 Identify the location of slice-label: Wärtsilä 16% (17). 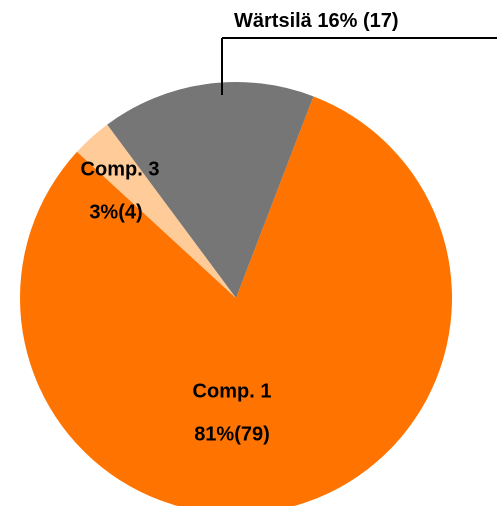
(316, 21).